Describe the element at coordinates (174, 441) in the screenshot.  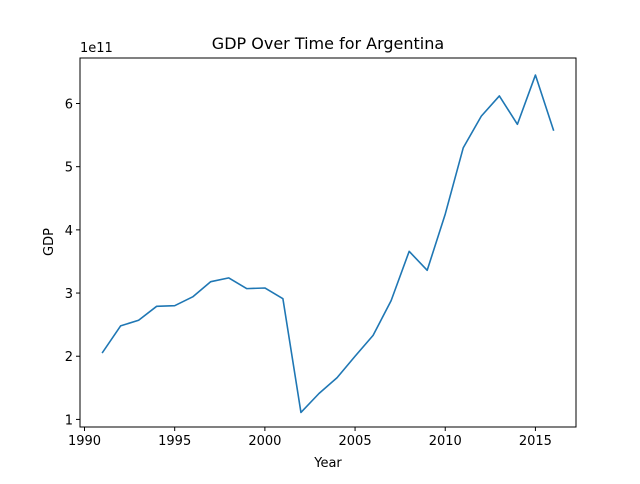
I see `x-tick-label: 1995` at that location.